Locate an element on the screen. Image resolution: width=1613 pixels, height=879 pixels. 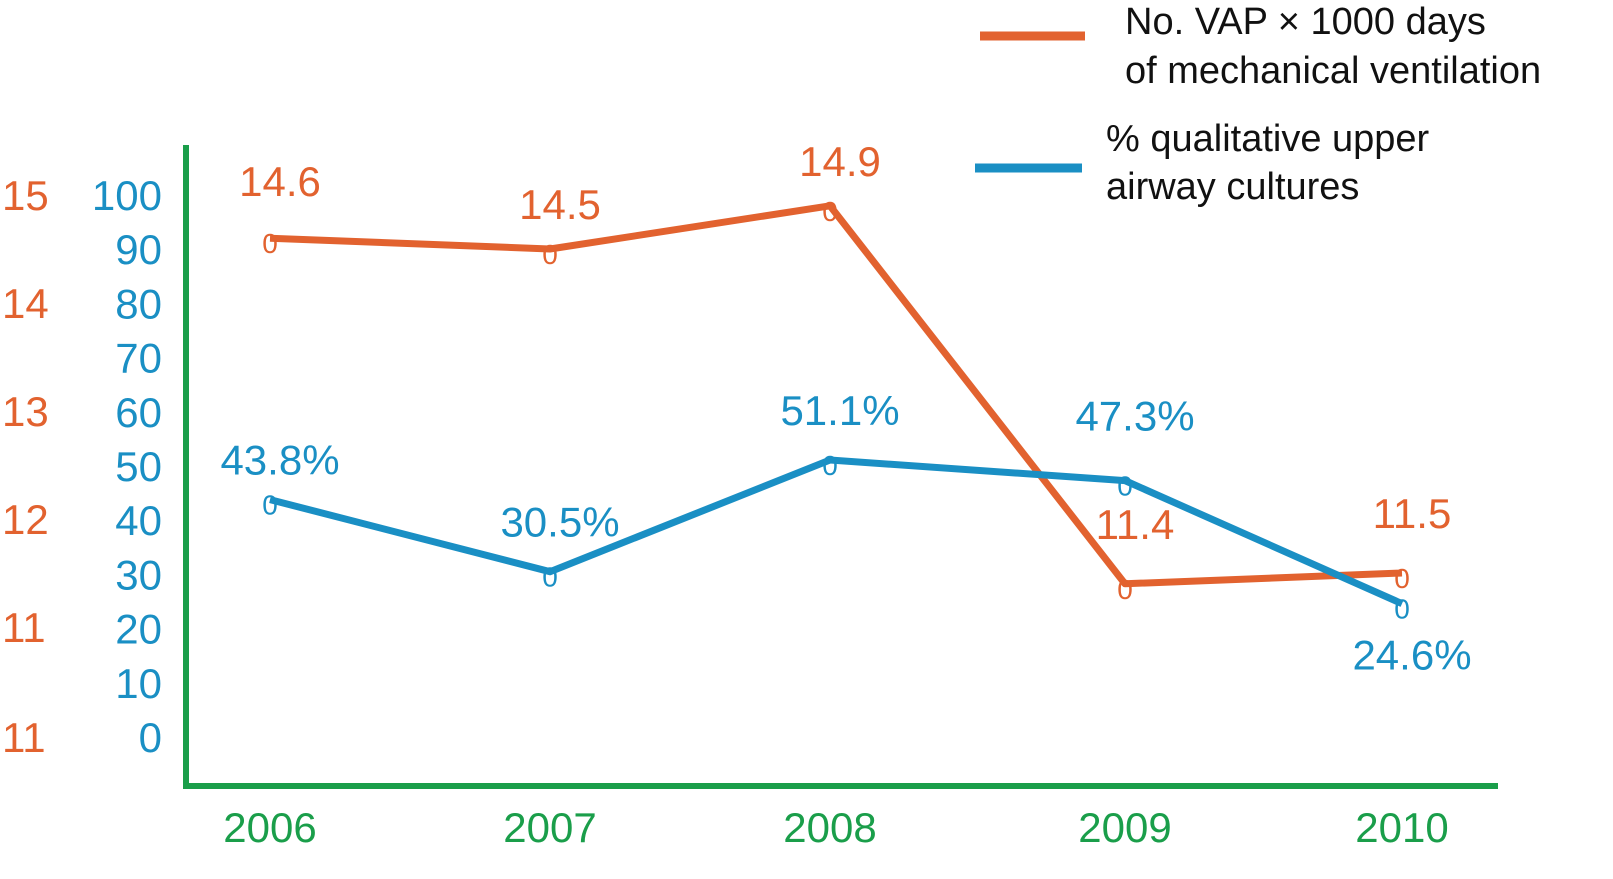
left-inner-tick-label: 10 is located at coordinates (138, 683).